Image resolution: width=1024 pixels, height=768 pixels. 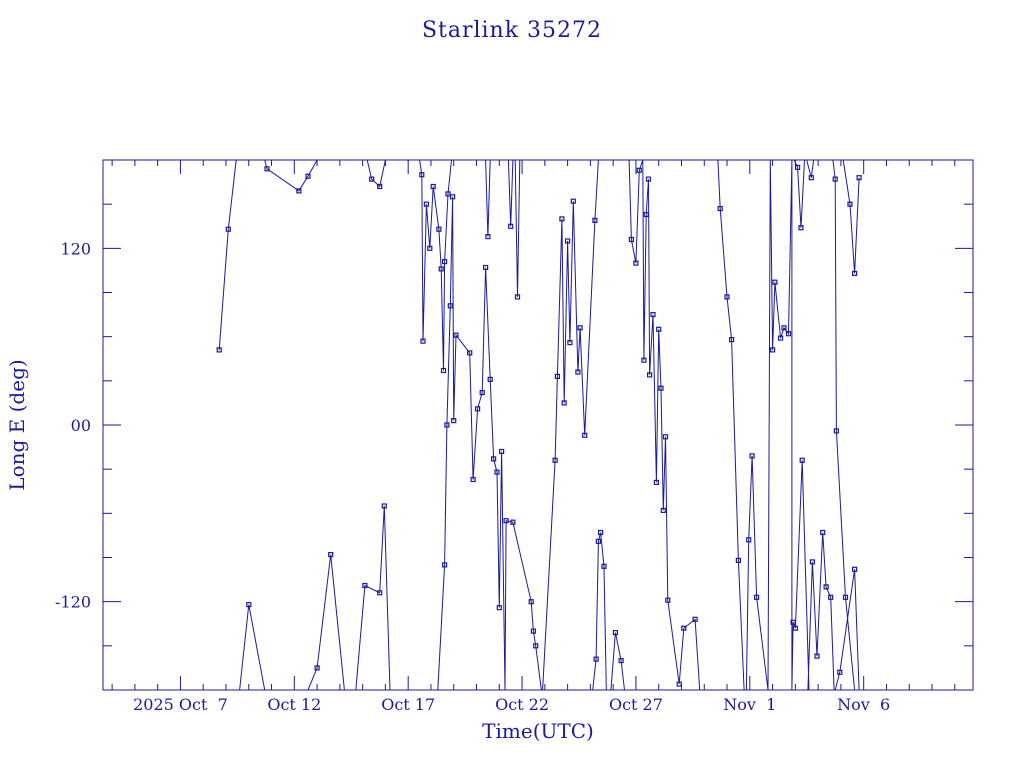 I want to click on y-tick-label: 00, so click(x=81, y=425).